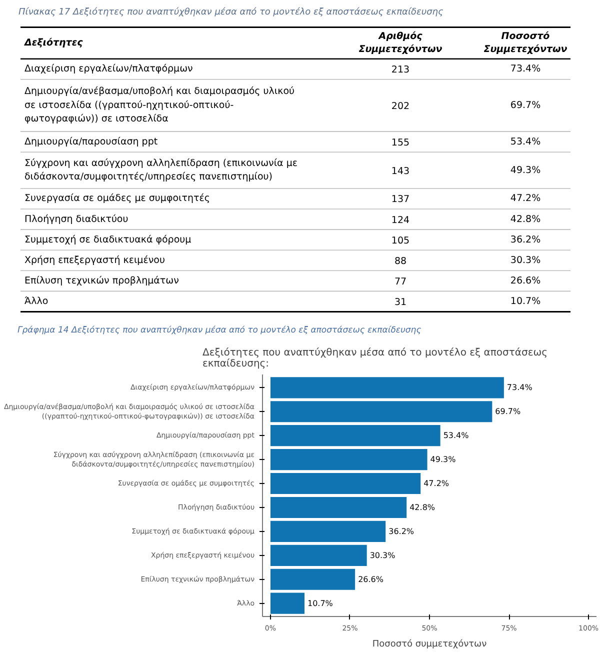 The height and width of the screenshot is (656, 616). Describe the element at coordinates (375, 359) in the screenshot. I see `chart-title: Δεξιότητες που αναπτύχθηκαν μέσα από το μοντέλο εξ αποστάσεως εκπαίδευσης:` at that location.